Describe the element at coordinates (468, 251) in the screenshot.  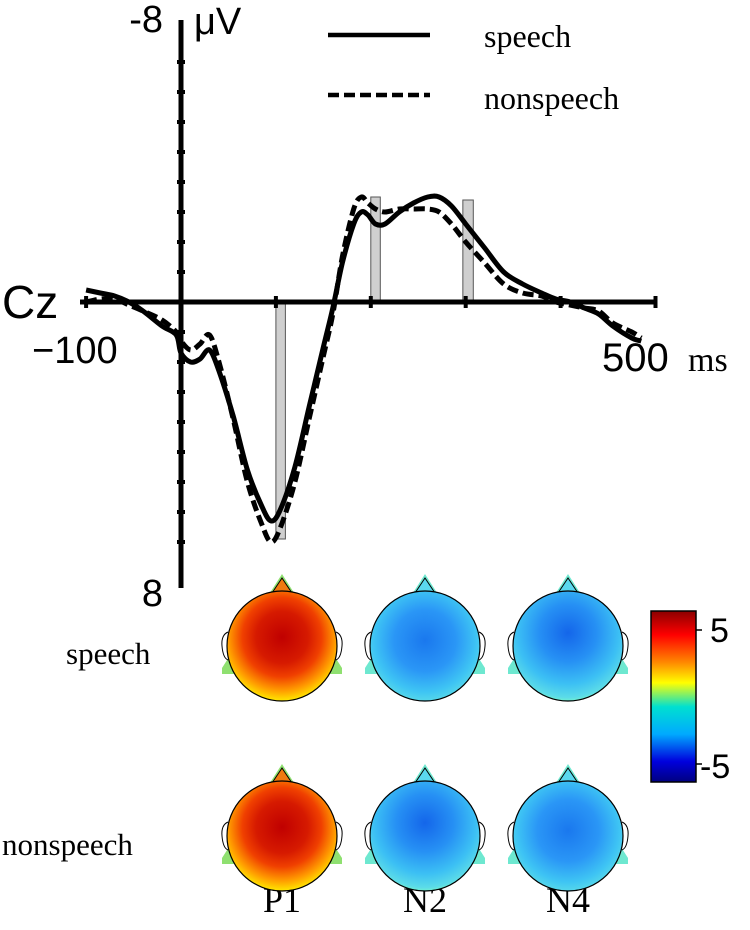
I see `highlight-window-n4` at that location.